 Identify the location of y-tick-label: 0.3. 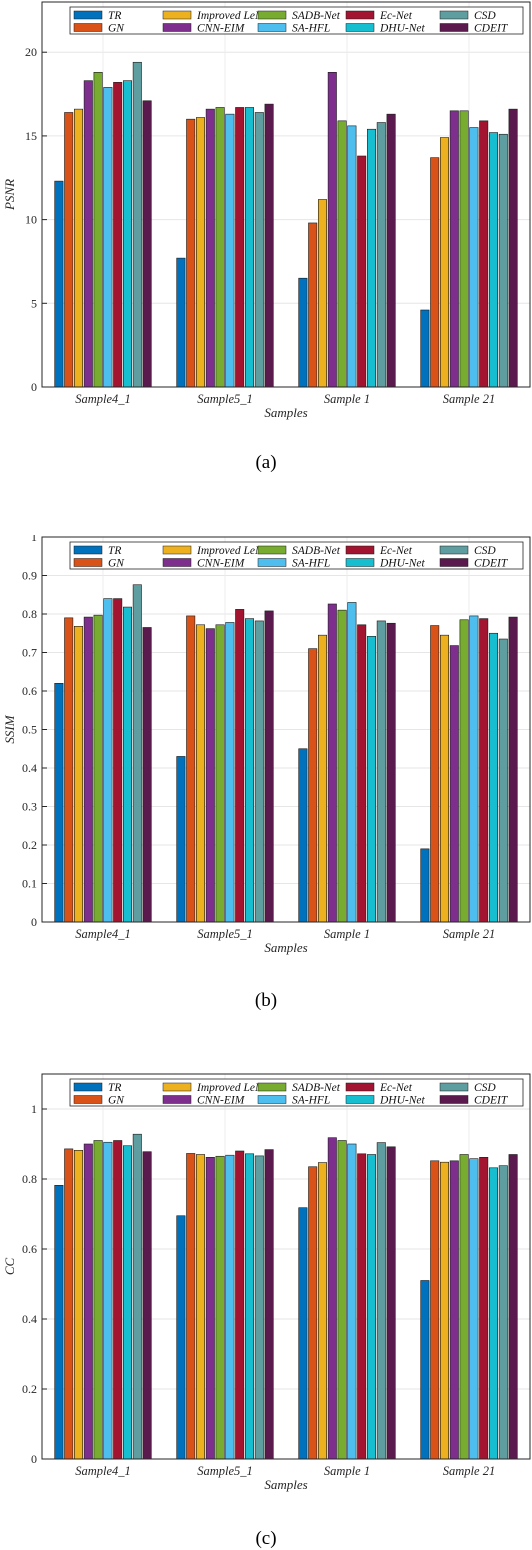
(29, 807).